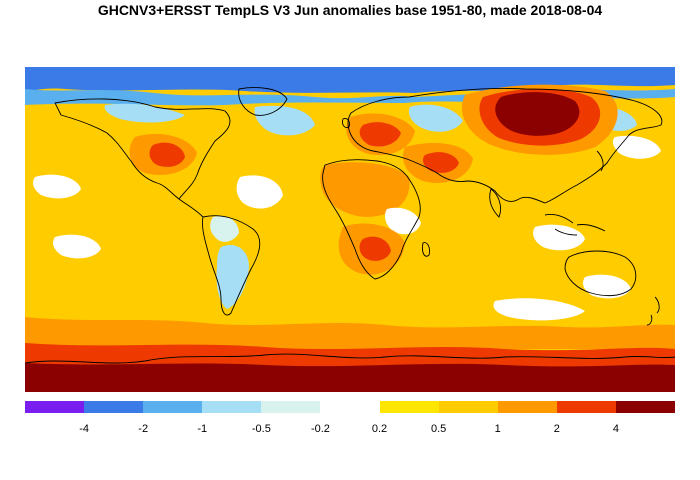 This screenshot has height=480, width=700. I want to click on australia-pale, so click(607, 286).